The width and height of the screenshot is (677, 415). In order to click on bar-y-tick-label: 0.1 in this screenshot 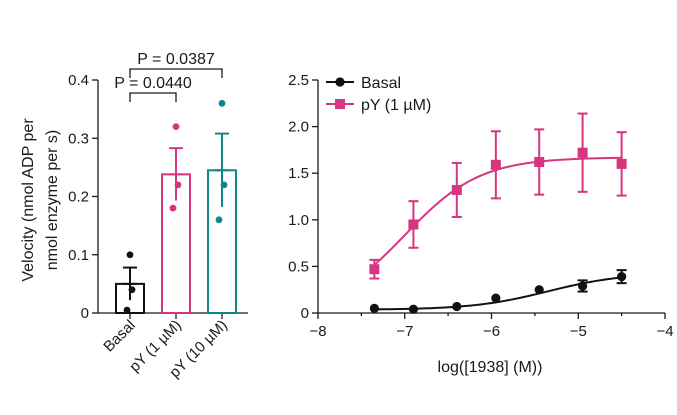, I will do `click(78, 255)`.